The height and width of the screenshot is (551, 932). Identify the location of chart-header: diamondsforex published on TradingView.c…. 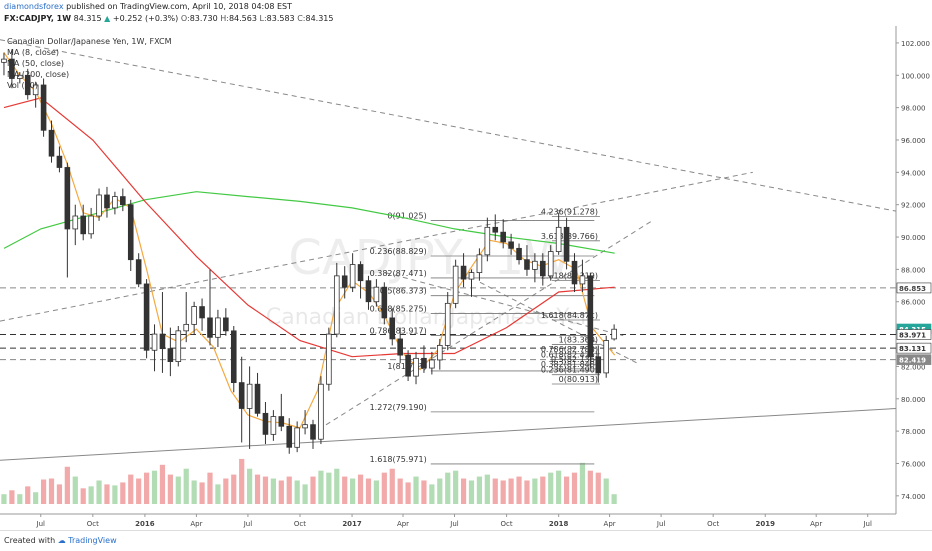
(466, 13).